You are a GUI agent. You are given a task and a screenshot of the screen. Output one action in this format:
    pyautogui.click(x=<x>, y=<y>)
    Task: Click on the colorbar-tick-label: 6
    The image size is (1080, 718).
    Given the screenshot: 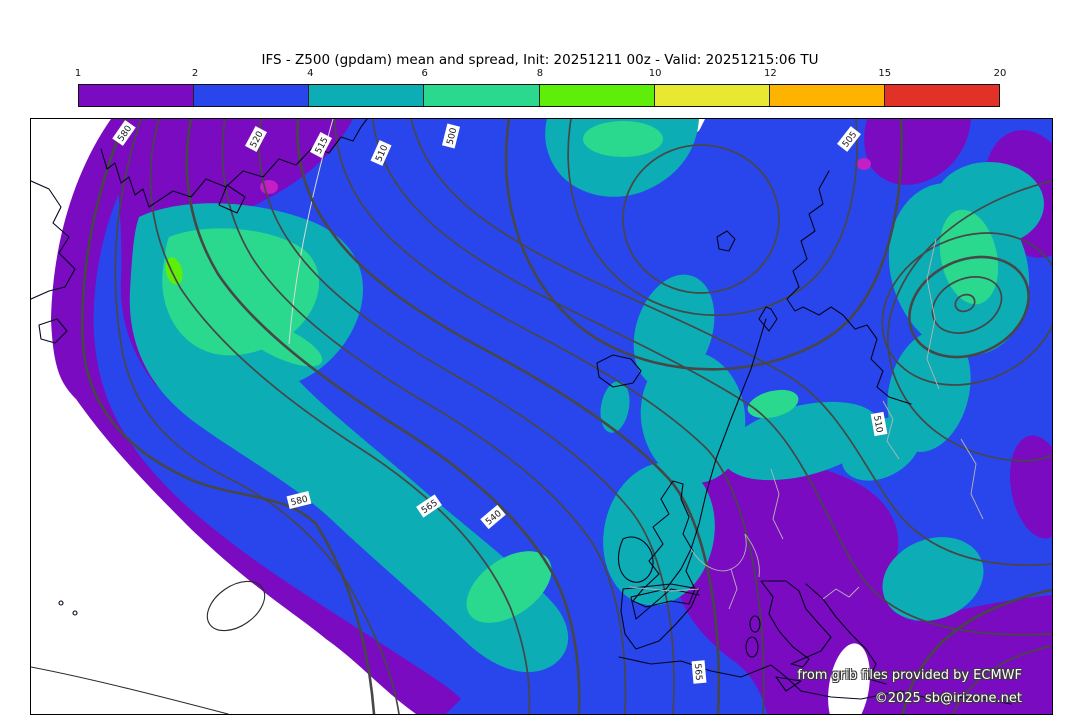 What is the action you would take?
    pyautogui.click(x=424, y=73)
    